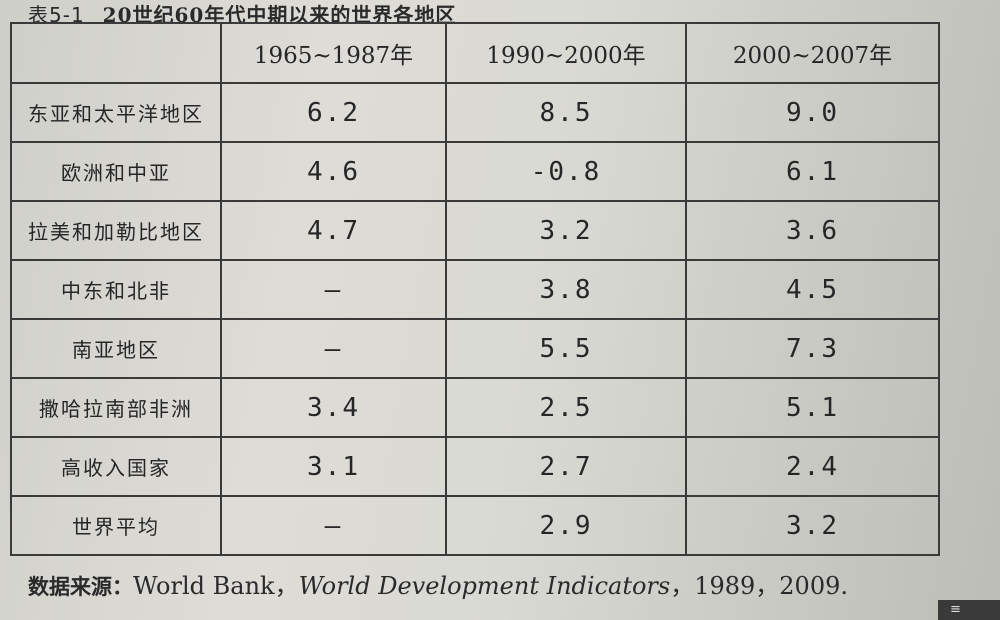 This screenshot has width=1000, height=620. What do you see at coordinates (812, 466) in the screenshot?
I see `value-cell: 2.4` at bounding box center [812, 466].